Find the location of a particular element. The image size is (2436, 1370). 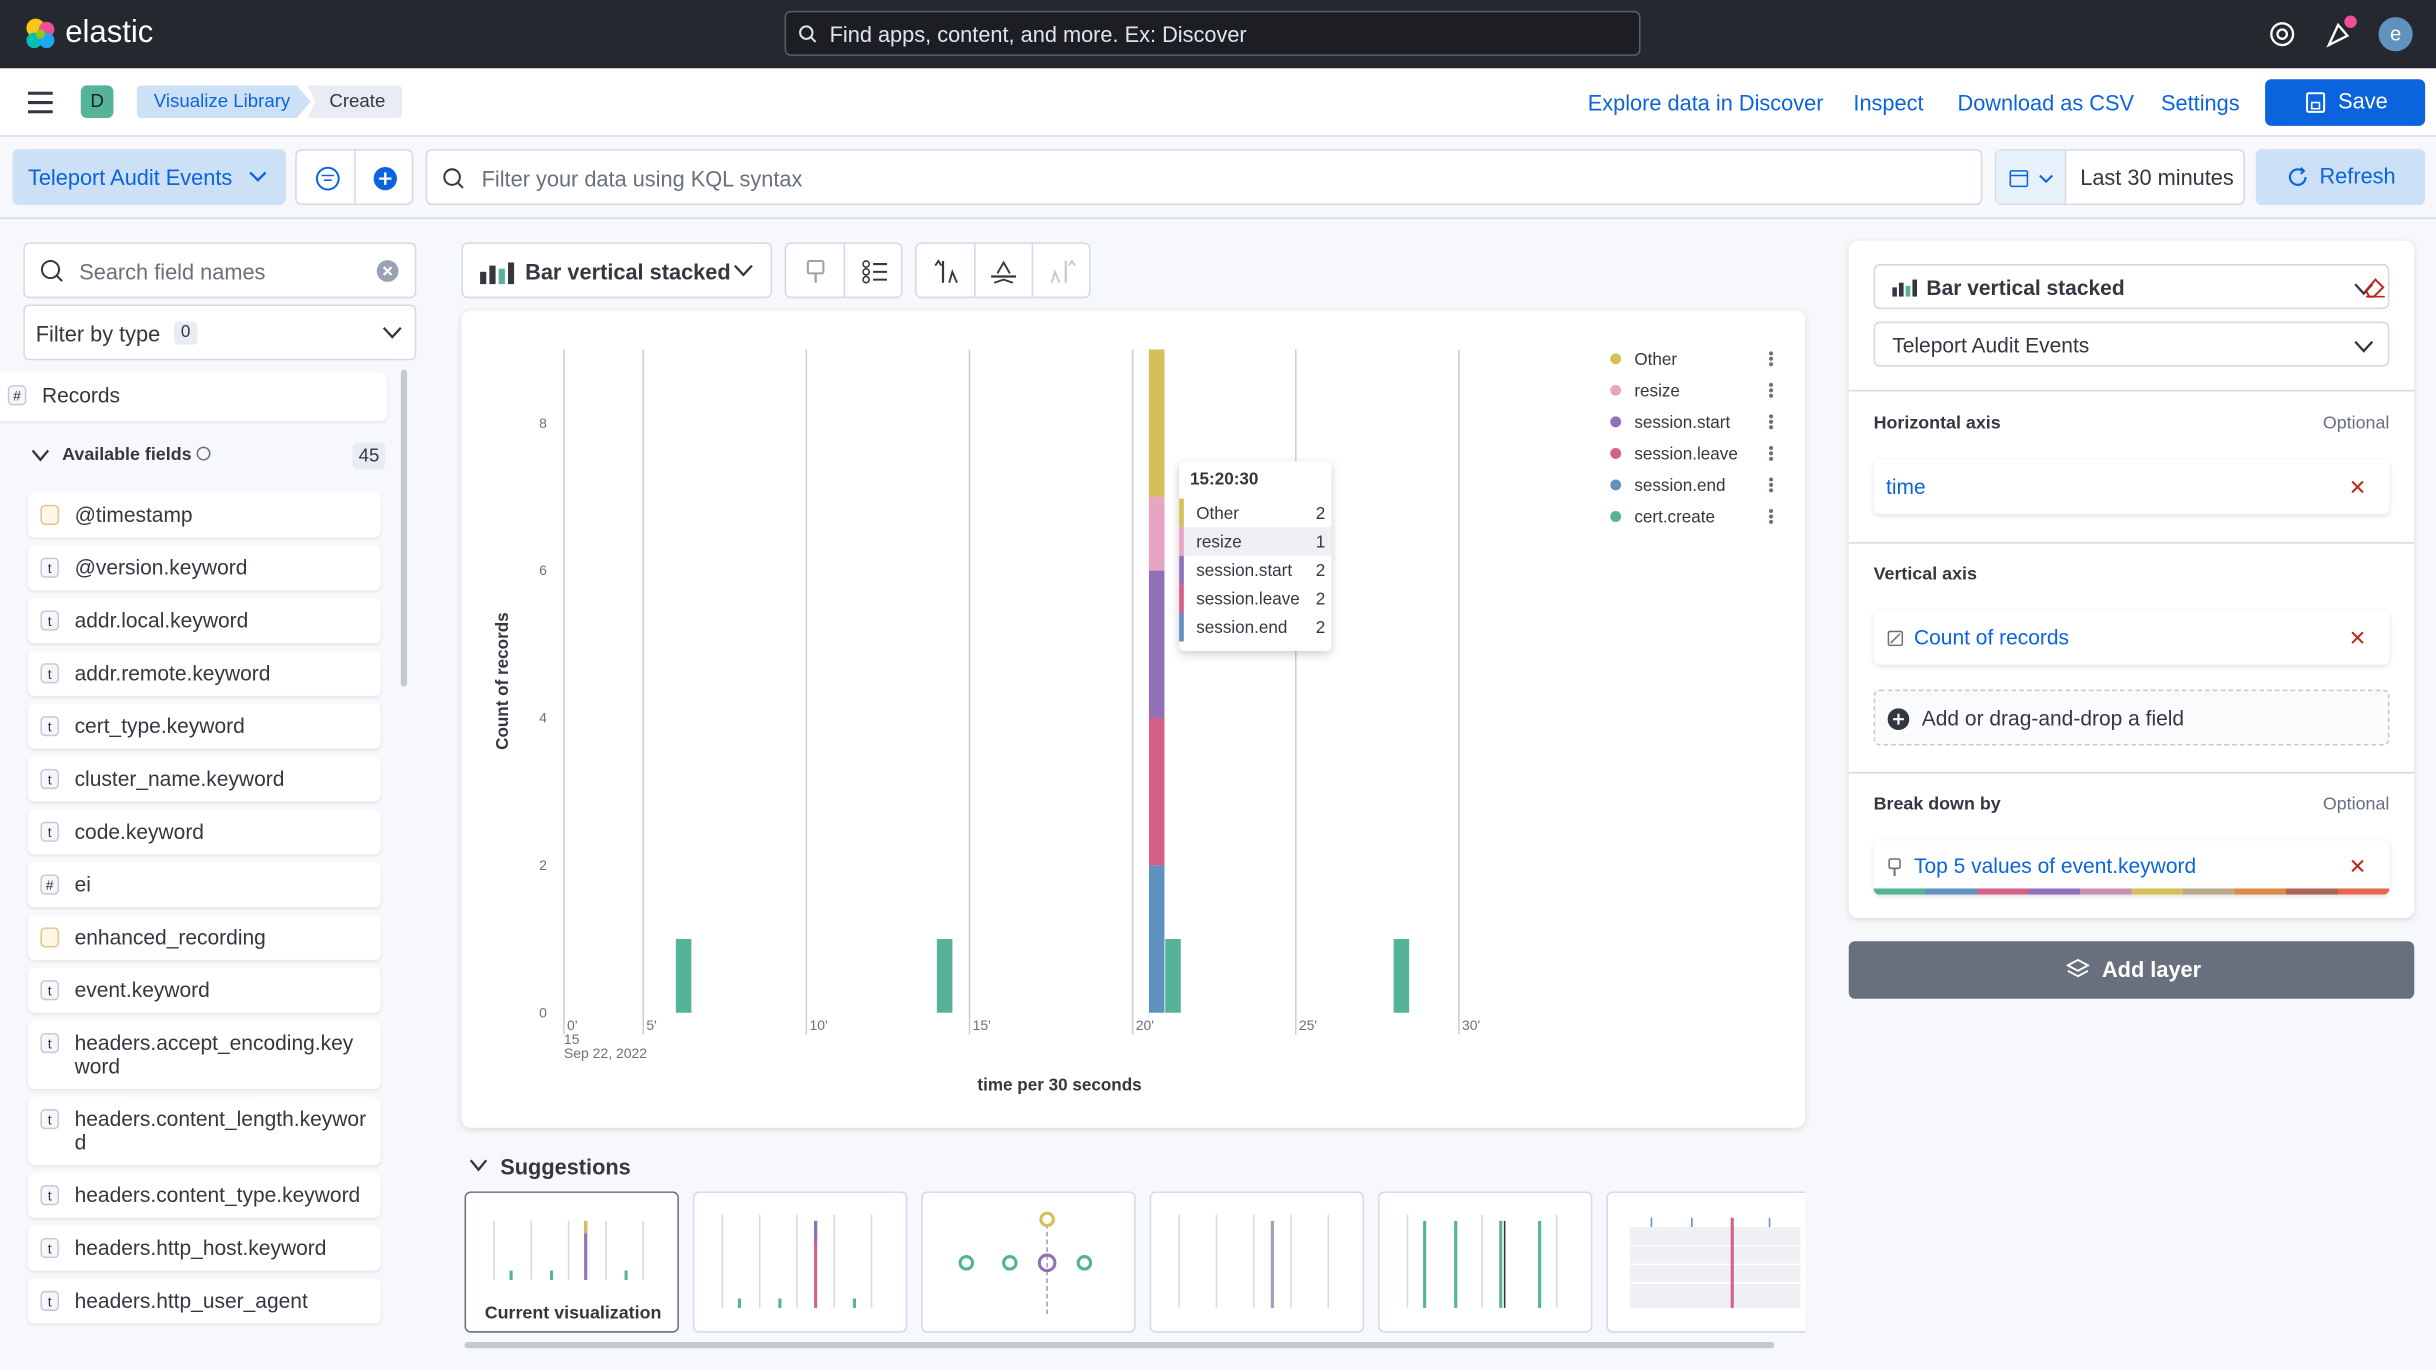

data-view-picker: Teleport Audit Events is located at coordinates (149, 177).